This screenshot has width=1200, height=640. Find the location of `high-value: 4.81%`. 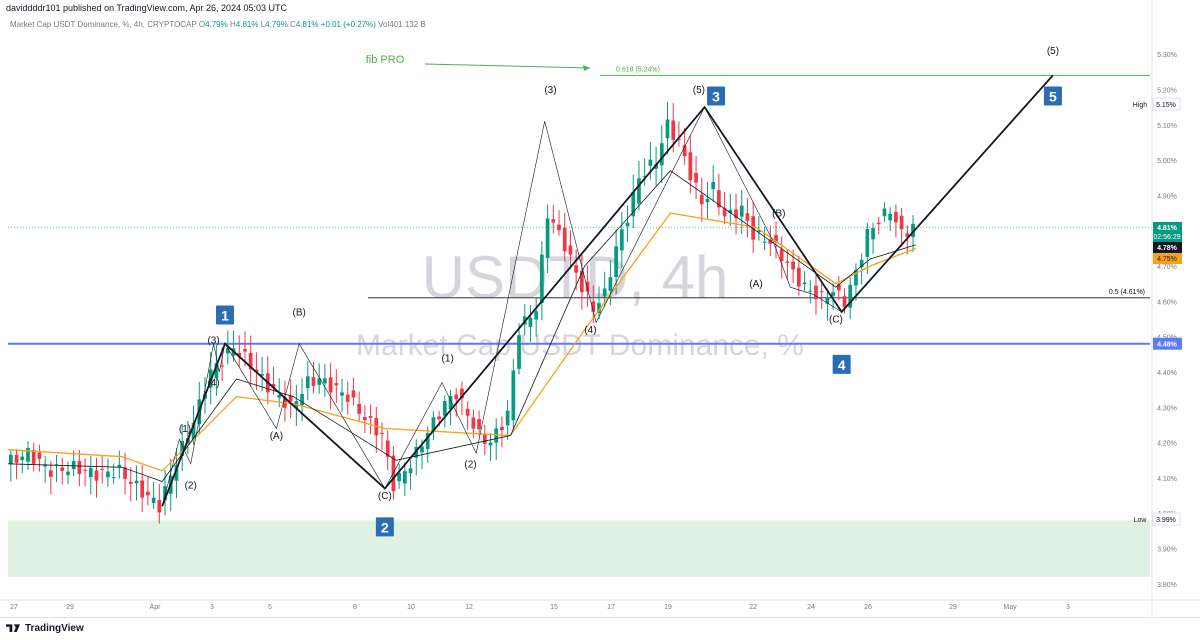

high-value: 4.81% is located at coordinates (247, 24).